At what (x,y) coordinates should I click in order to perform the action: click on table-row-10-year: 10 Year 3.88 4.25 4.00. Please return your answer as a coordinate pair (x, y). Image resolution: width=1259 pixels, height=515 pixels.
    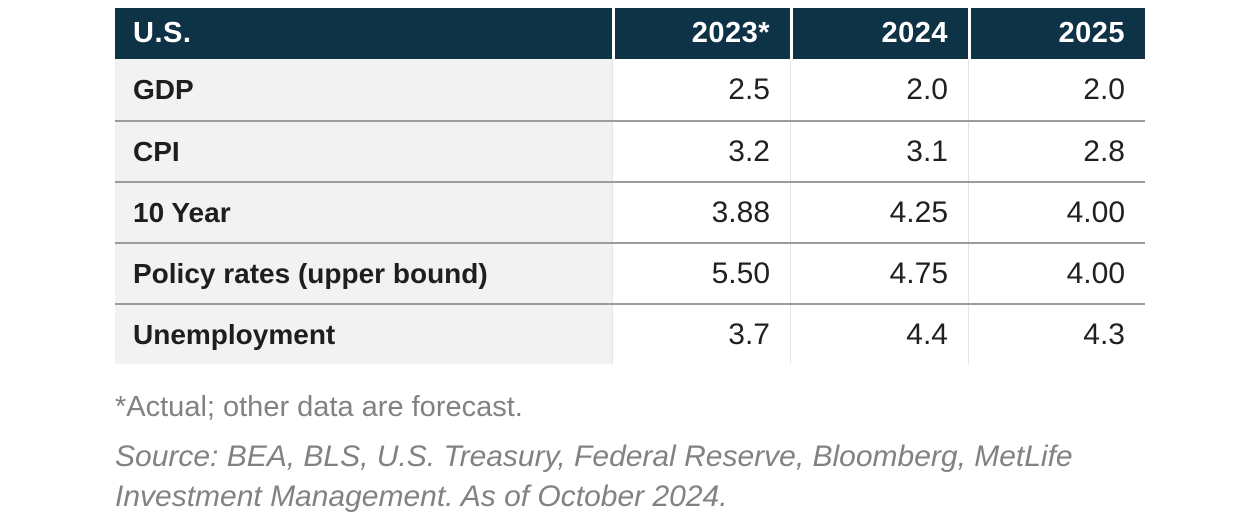
    Looking at the image, I should click on (630, 211).